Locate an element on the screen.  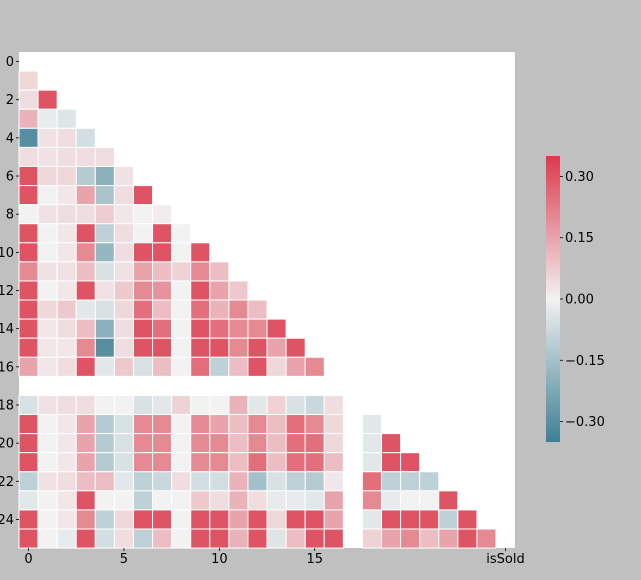
x-tick-label: 10 is located at coordinates (219, 559).